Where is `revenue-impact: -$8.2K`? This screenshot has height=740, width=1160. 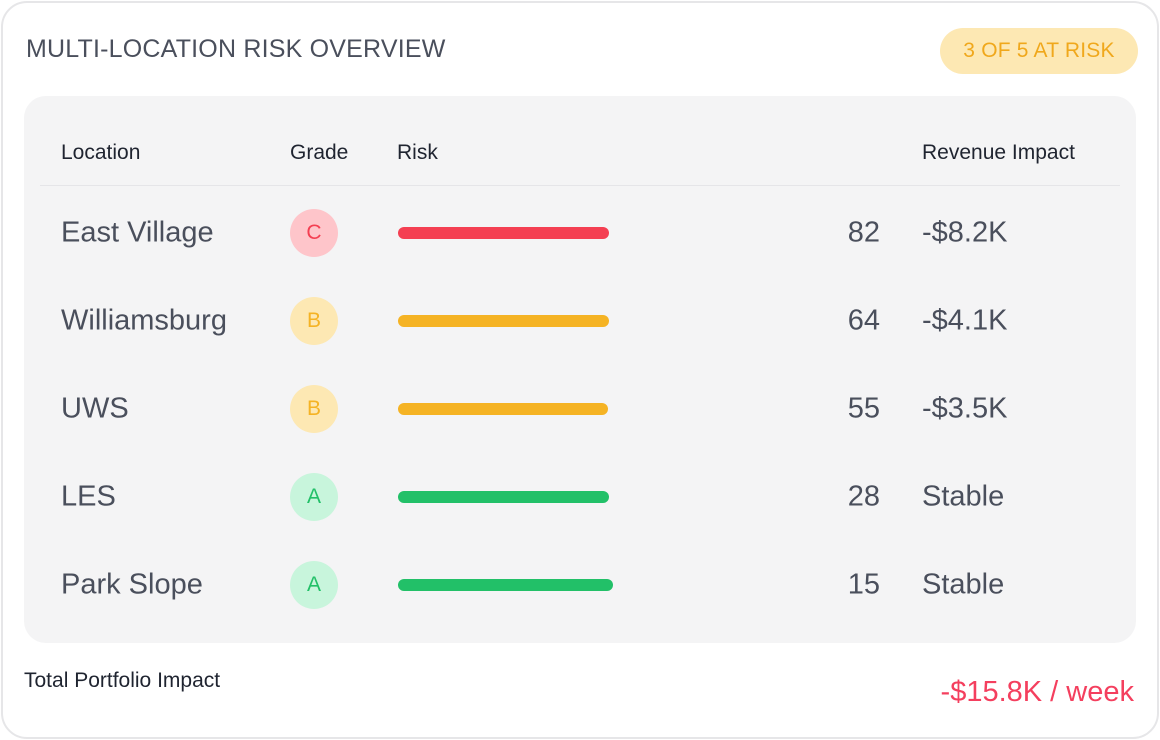
revenue-impact: -$8.2K is located at coordinates (965, 232).